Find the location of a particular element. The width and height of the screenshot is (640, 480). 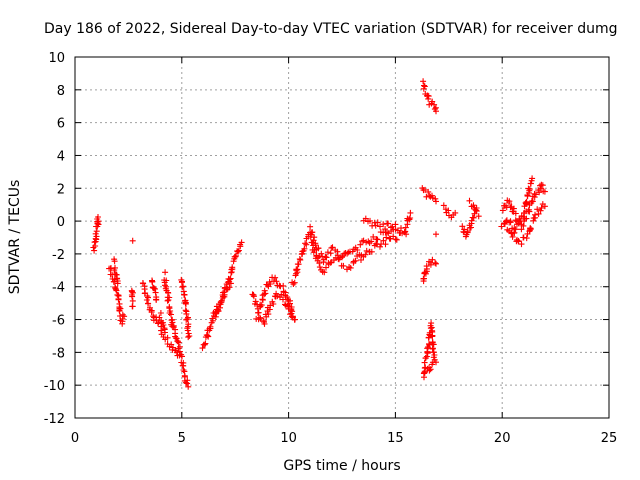

y-tick-label: -4 is located at coordinates (58, 288).